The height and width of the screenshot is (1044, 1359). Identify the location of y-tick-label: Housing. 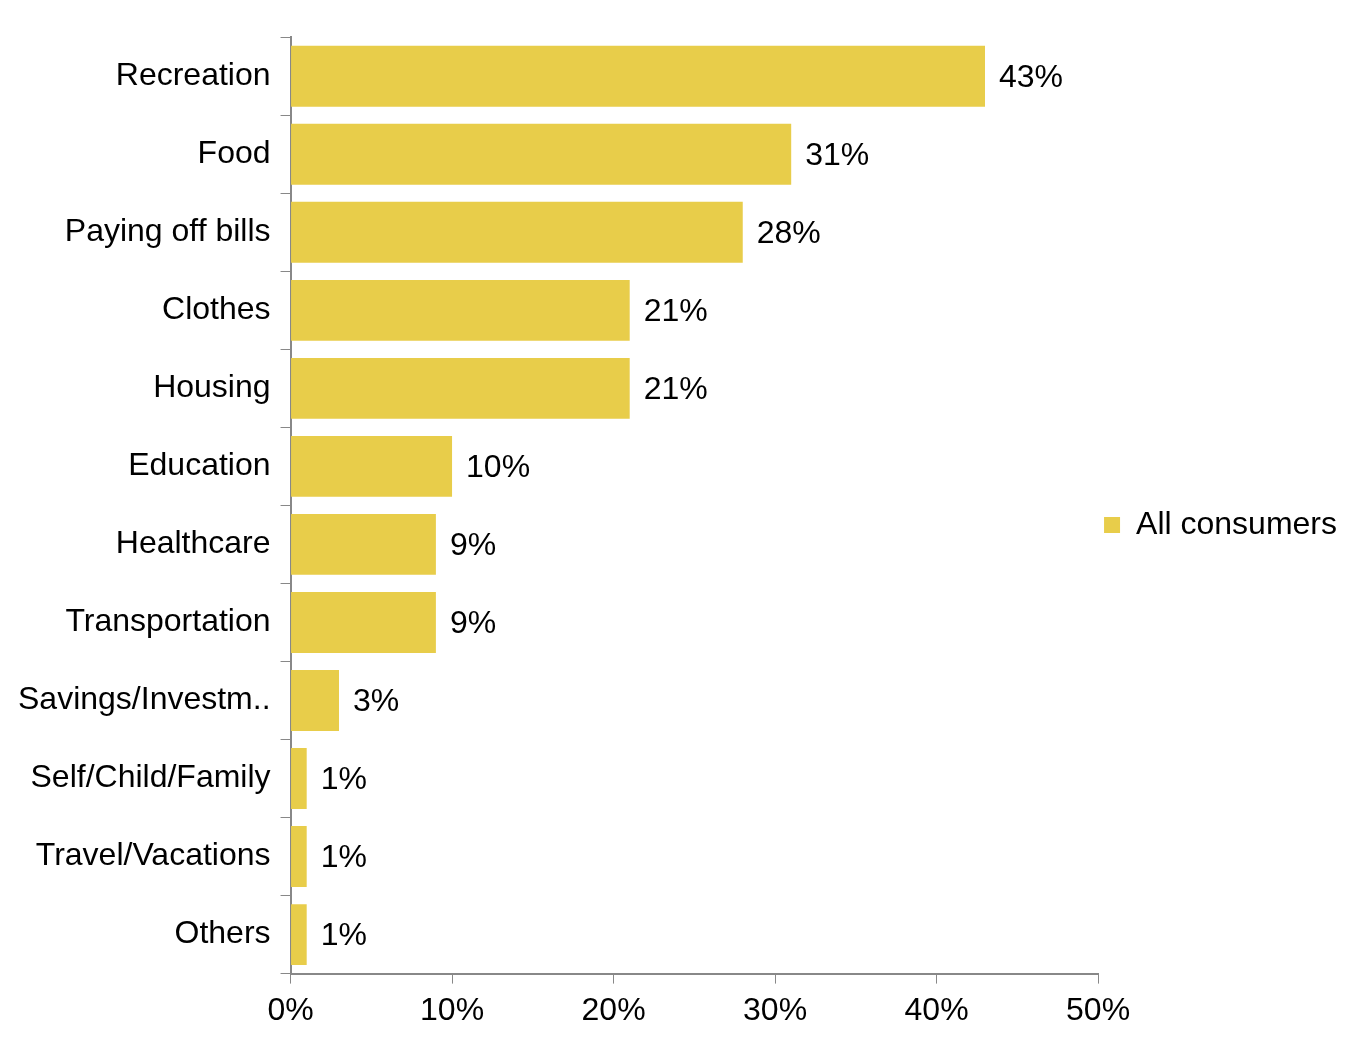
(212, 386).